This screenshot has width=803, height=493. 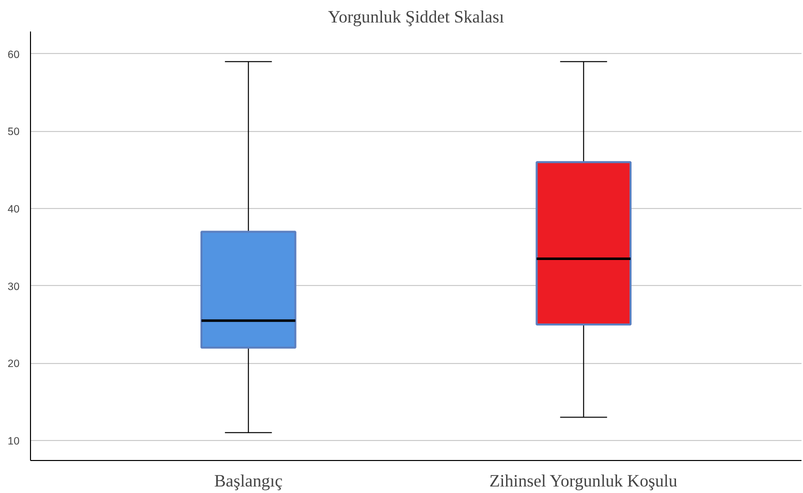 What do you see at coordinates (14, 210) in the screenshot?
I see `y-tick-label: 40` at bounding box center [14, 210].